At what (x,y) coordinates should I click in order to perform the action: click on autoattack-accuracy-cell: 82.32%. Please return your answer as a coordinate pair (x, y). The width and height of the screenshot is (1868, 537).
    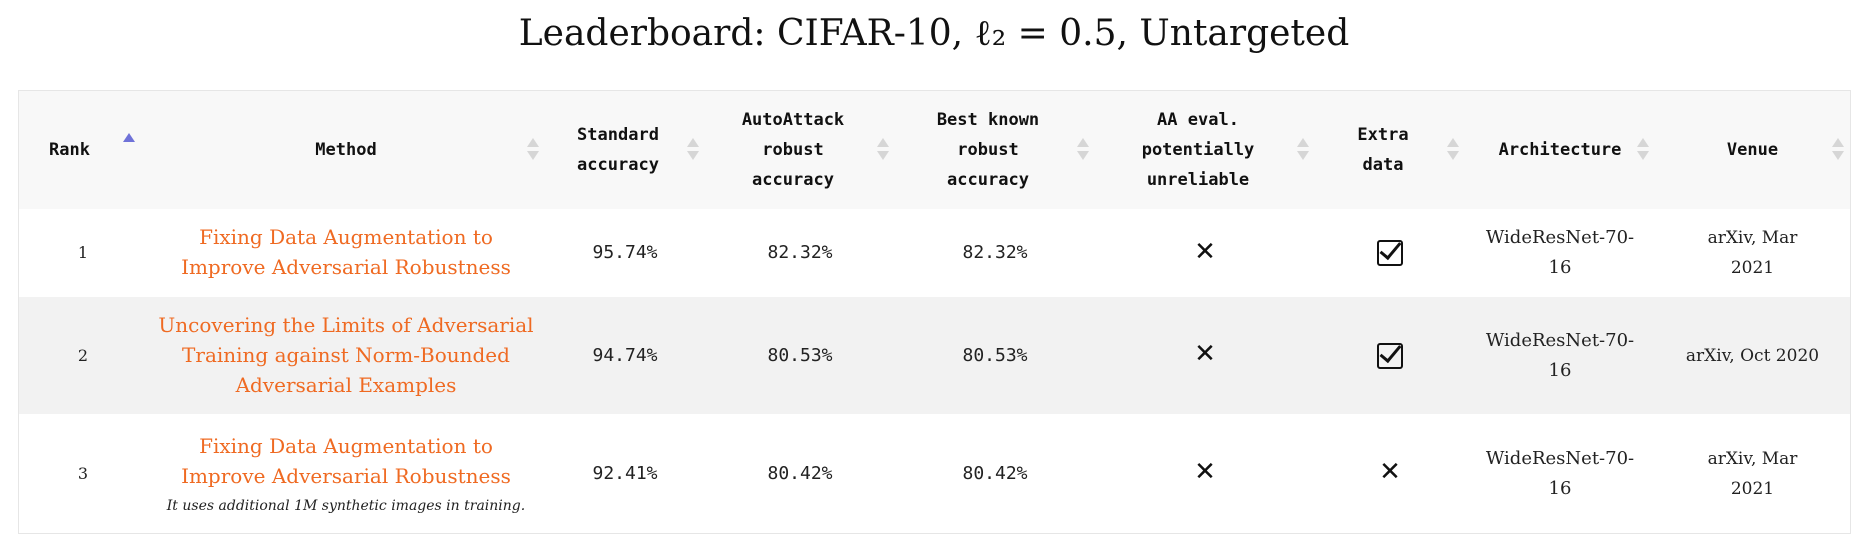
    Looking at the image, I should click on (800, 253).